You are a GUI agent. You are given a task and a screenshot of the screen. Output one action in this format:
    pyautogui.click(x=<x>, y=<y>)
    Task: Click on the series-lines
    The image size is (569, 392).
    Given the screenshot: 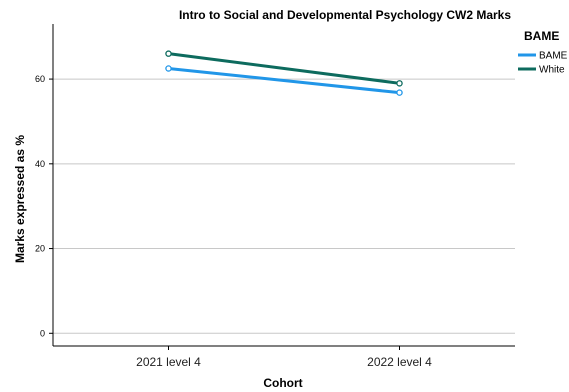 What is the action you would take?
    pyautogui.click(x=284, y=73)
    